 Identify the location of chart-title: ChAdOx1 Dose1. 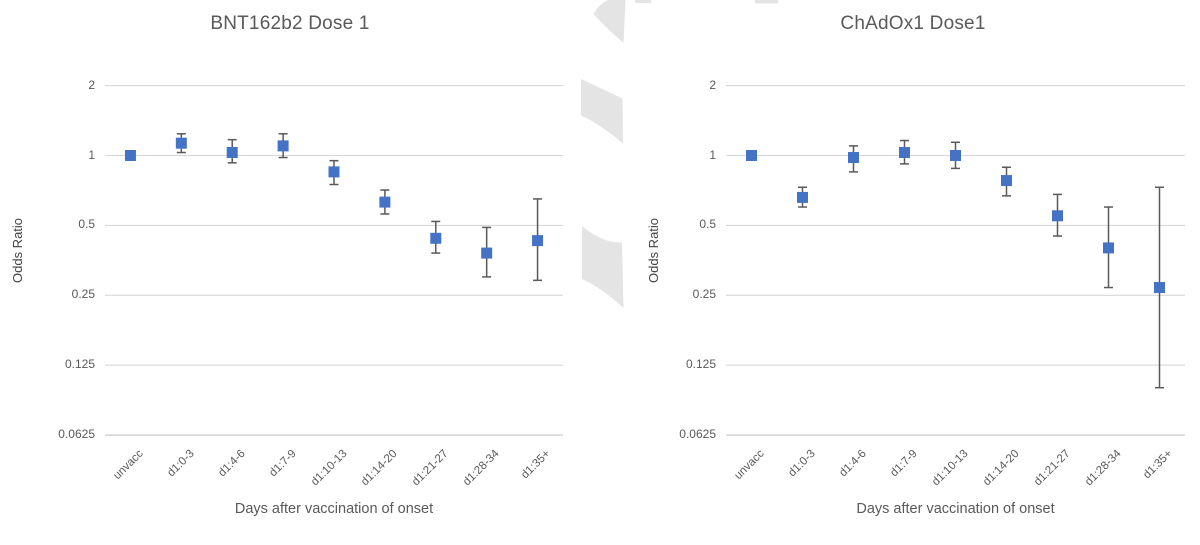
(913, 23).